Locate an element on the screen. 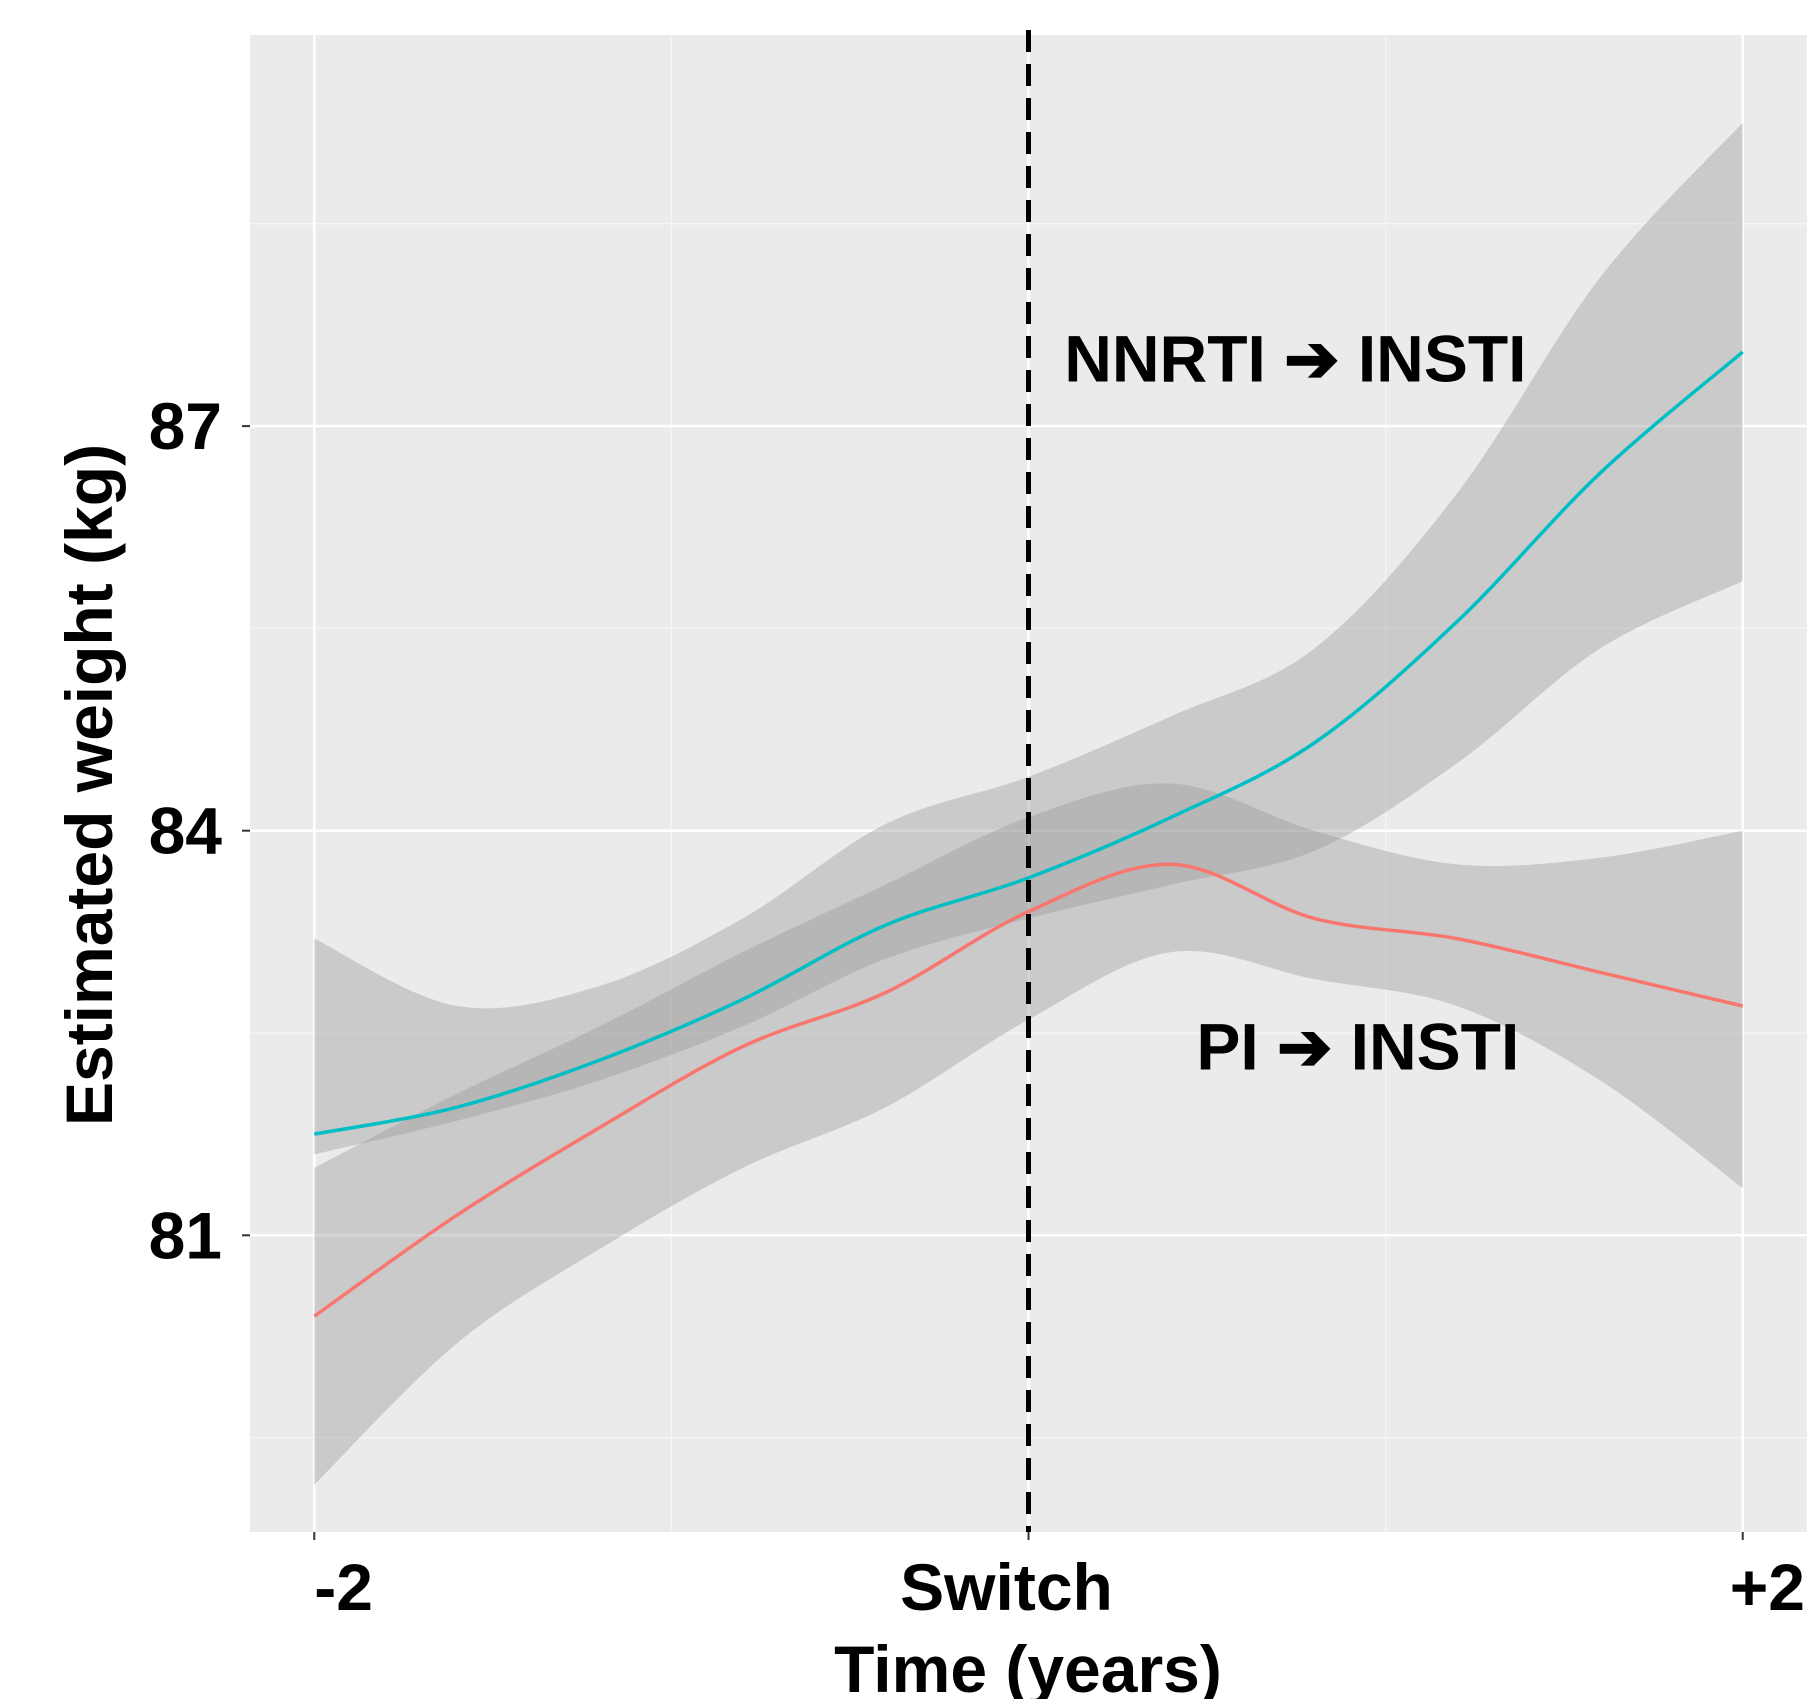 The width and height of the screenshot is (1807, 1699). y-tick-labels: 81 84 87 is located at coordinates (186, 830).